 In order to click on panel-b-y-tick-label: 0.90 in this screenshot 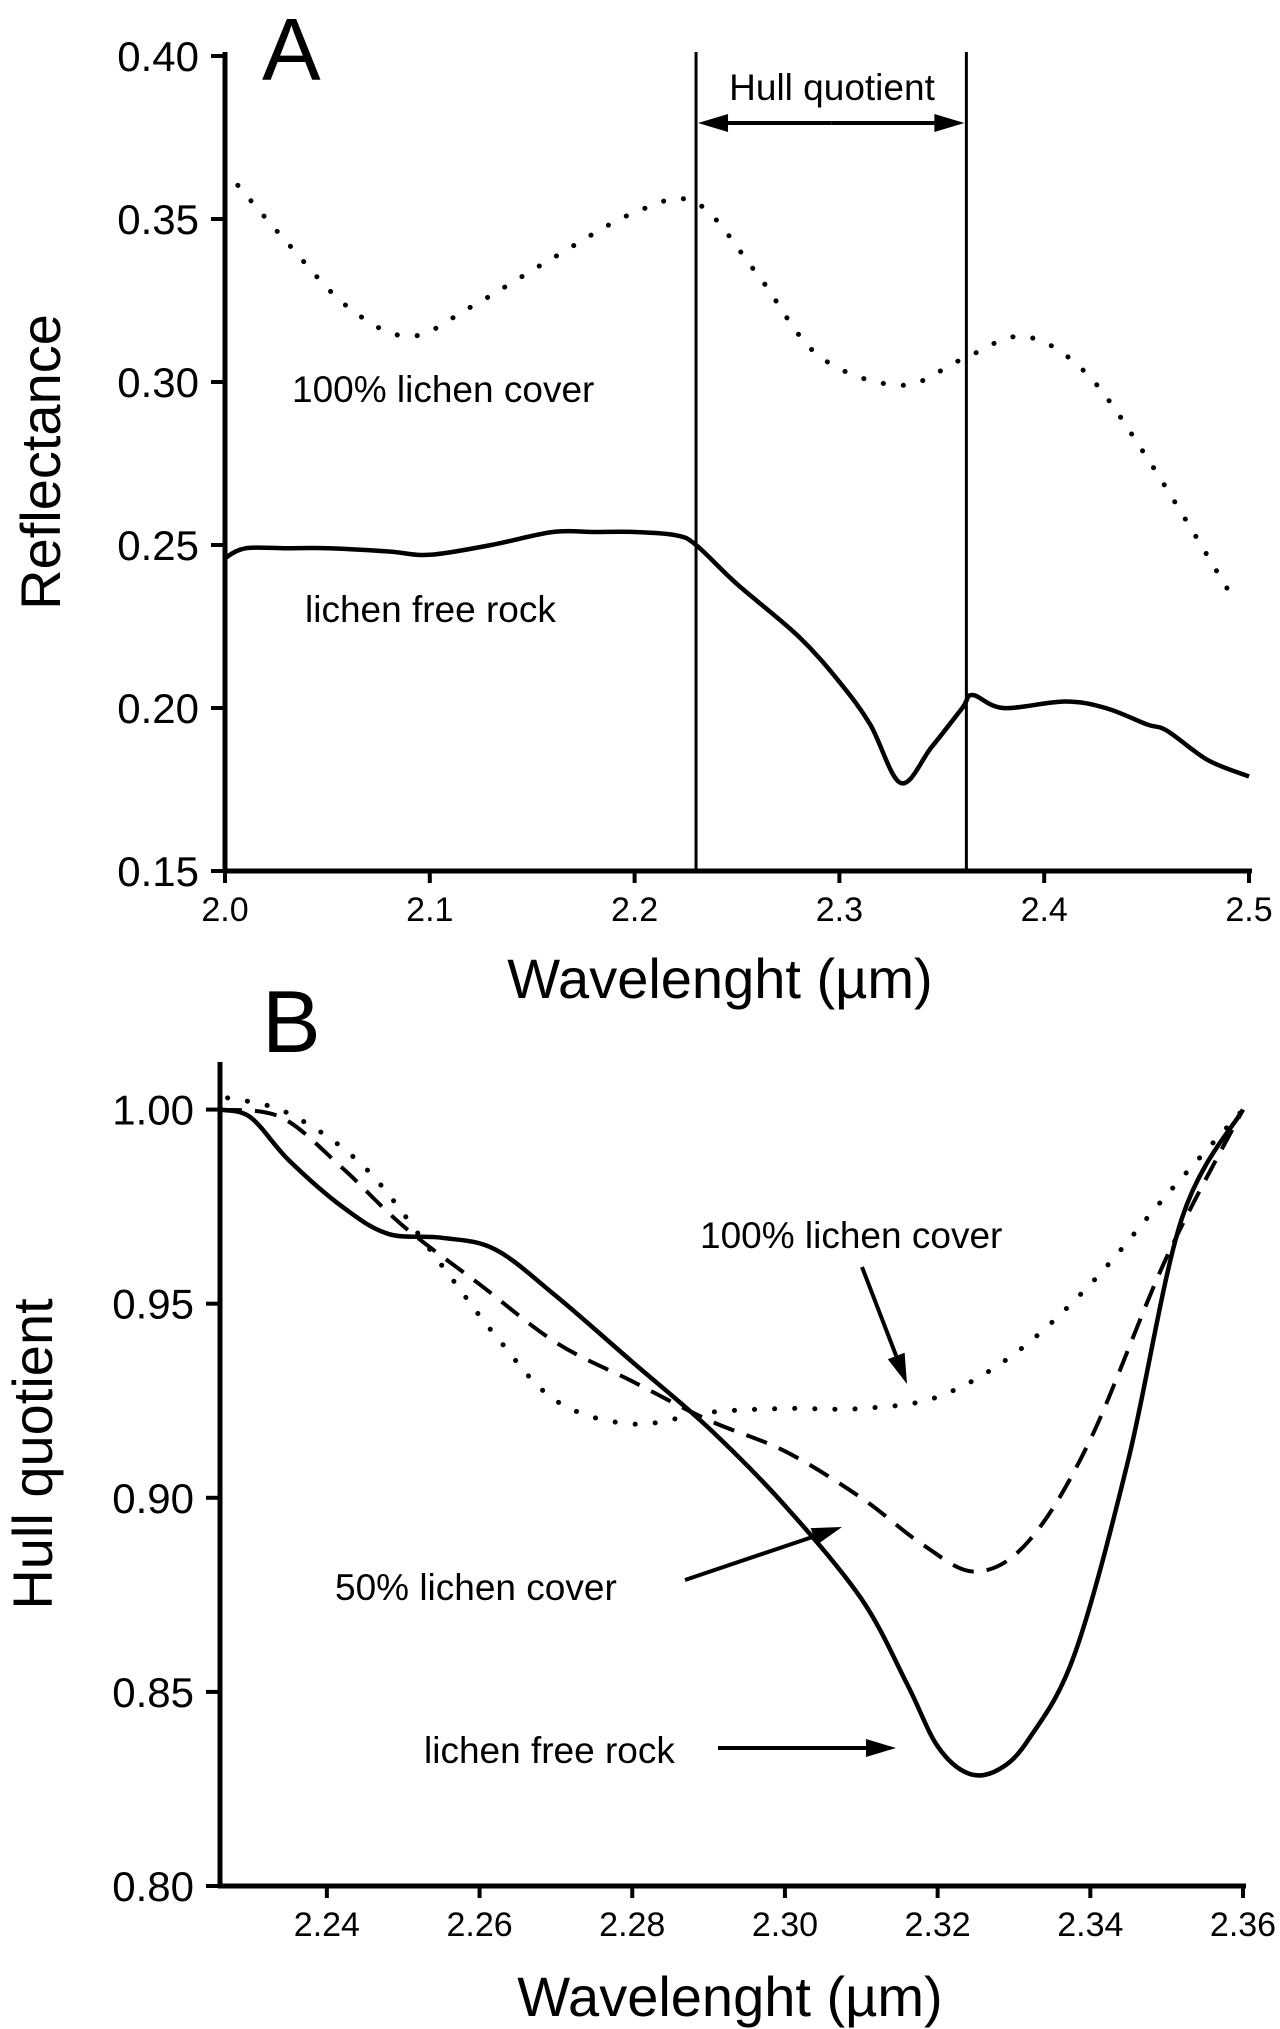, I will do `click(153, 1498)`.